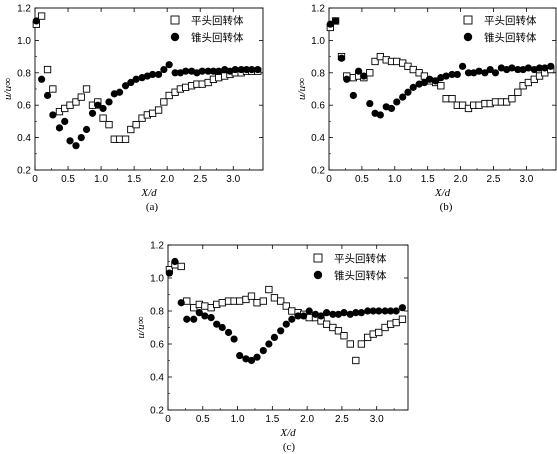  Describe the element at coordinates (318, 171) in the screenshot. I see `y-tick-label: 0.2` at that location.